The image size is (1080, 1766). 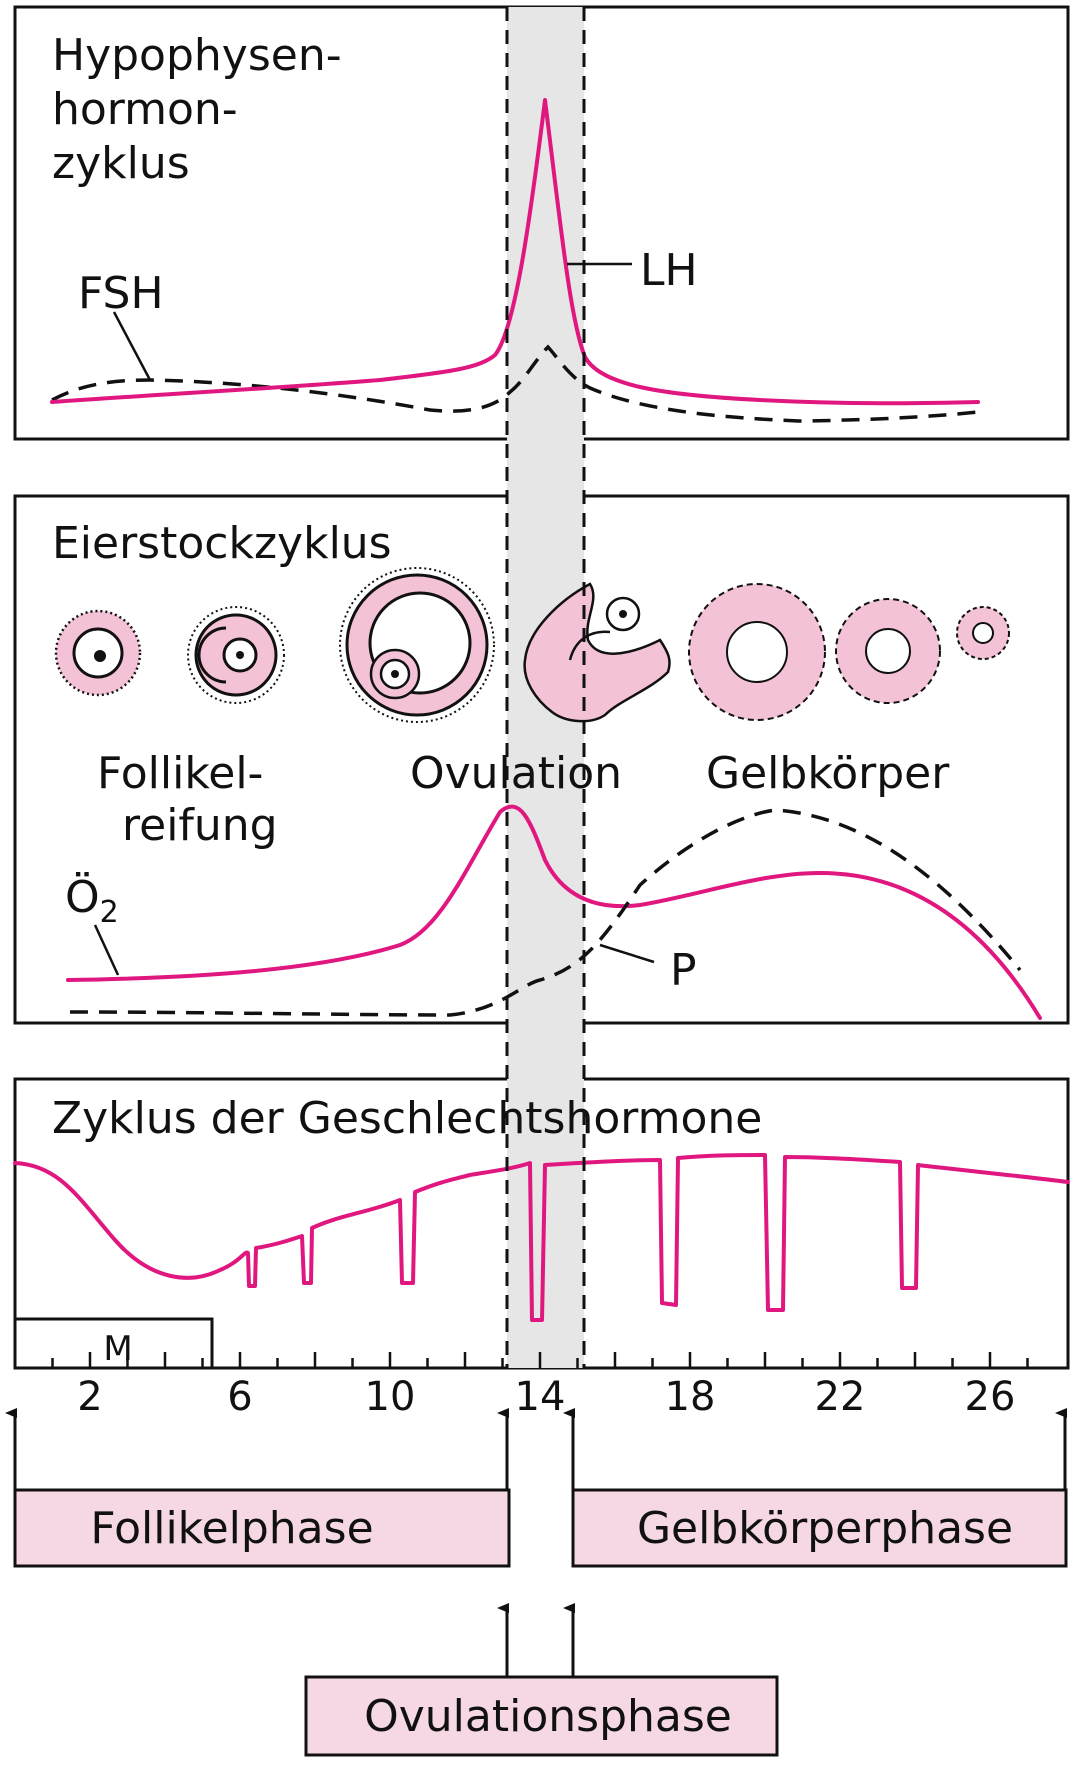 What do you see at coordinates (597, 652) in the screenshot?
I see `ruptured-follicle` at bounding box center [597, 652].